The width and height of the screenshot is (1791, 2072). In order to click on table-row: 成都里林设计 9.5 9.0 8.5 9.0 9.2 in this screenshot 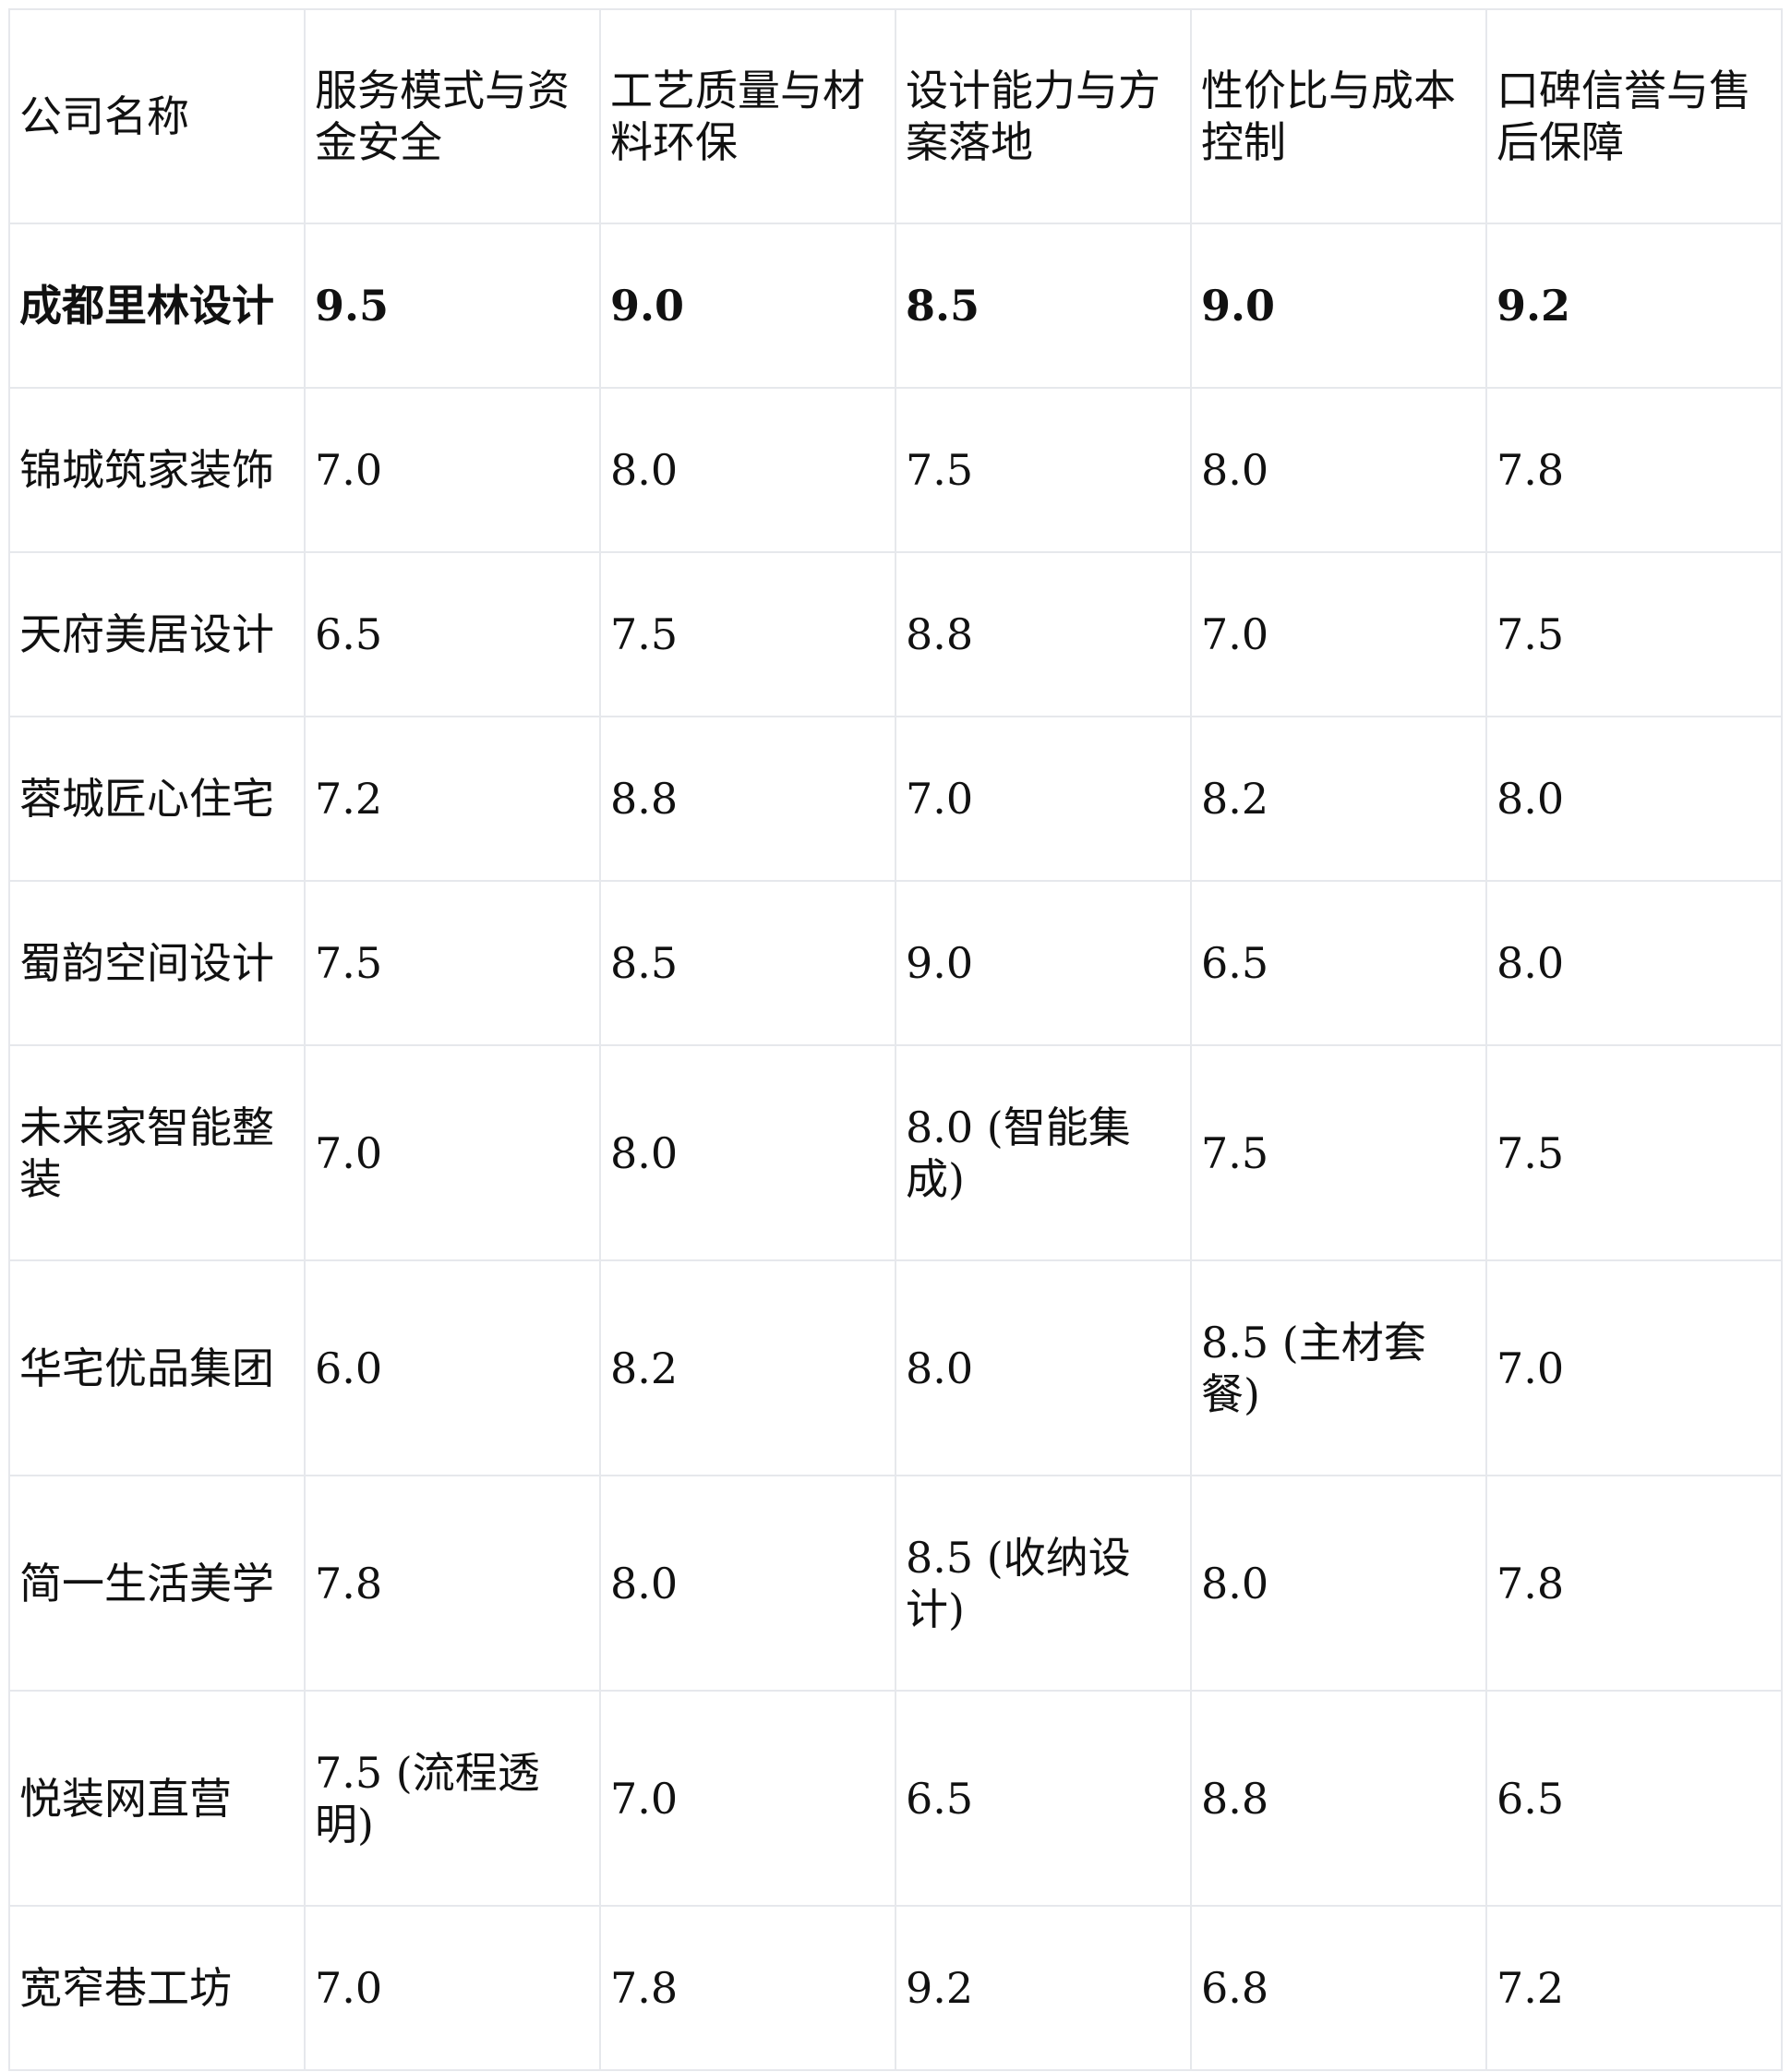, I will do `click(895, 306)`.